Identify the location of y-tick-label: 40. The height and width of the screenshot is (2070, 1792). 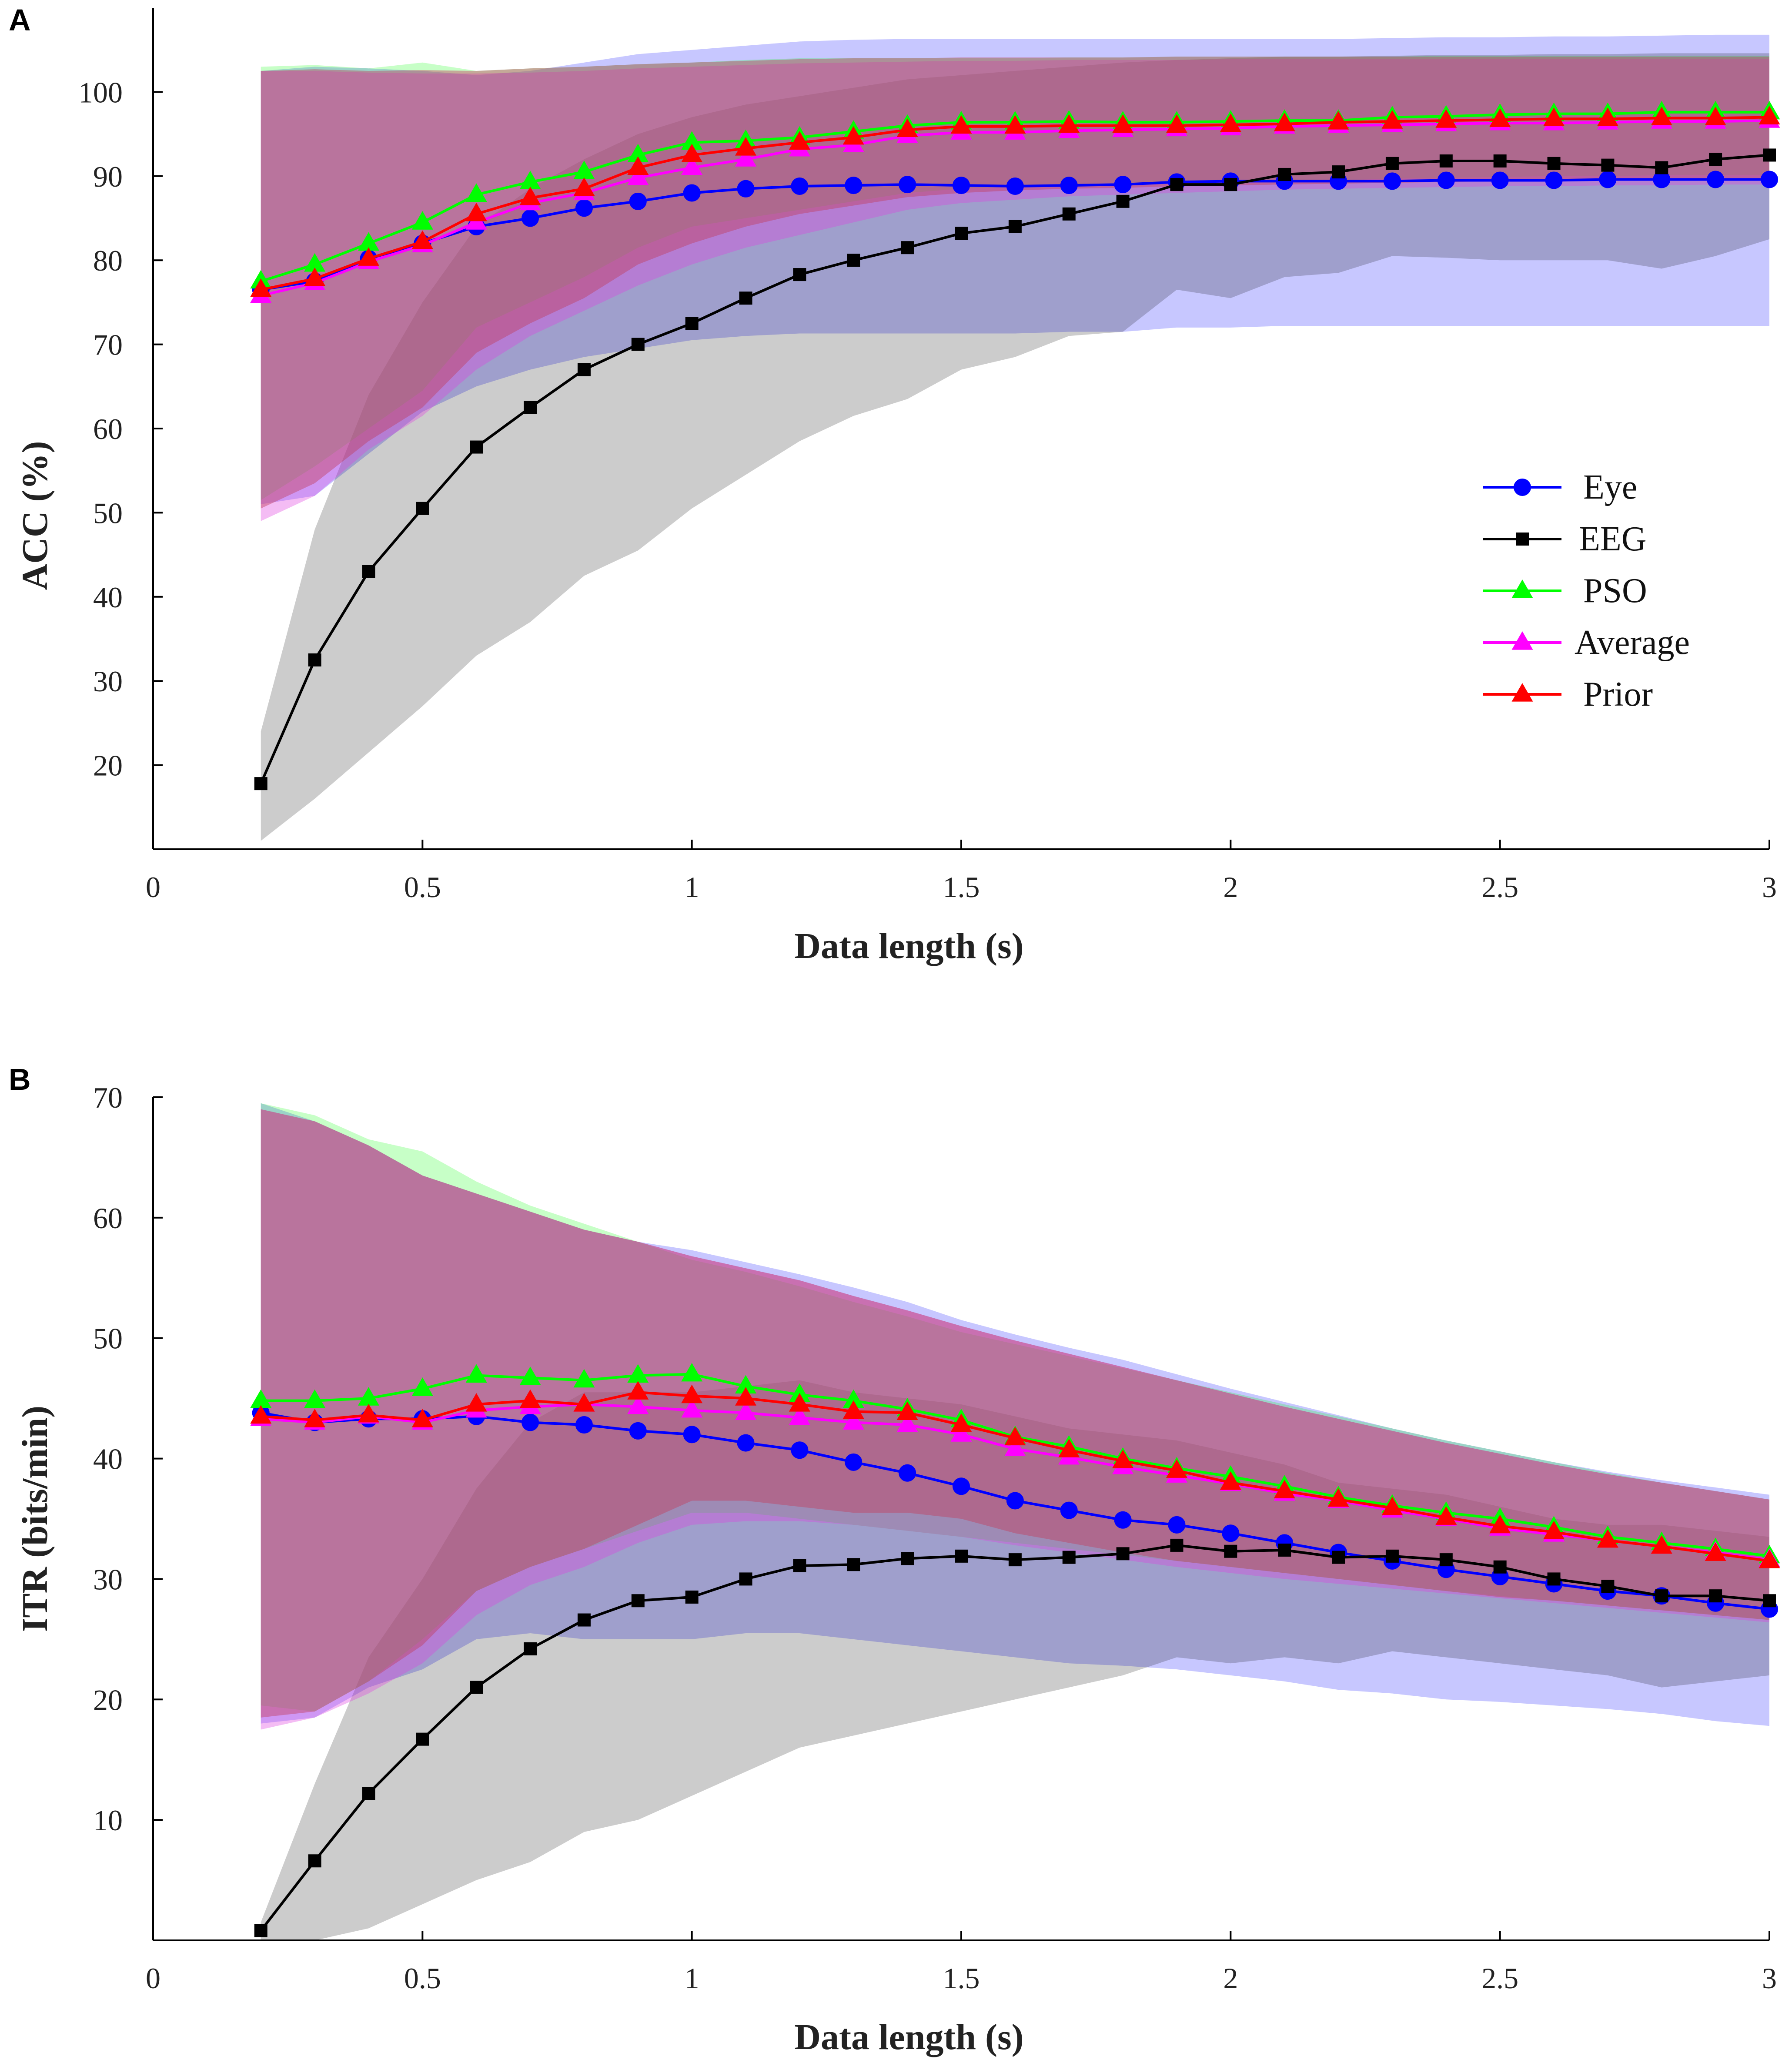
(108, 1459).